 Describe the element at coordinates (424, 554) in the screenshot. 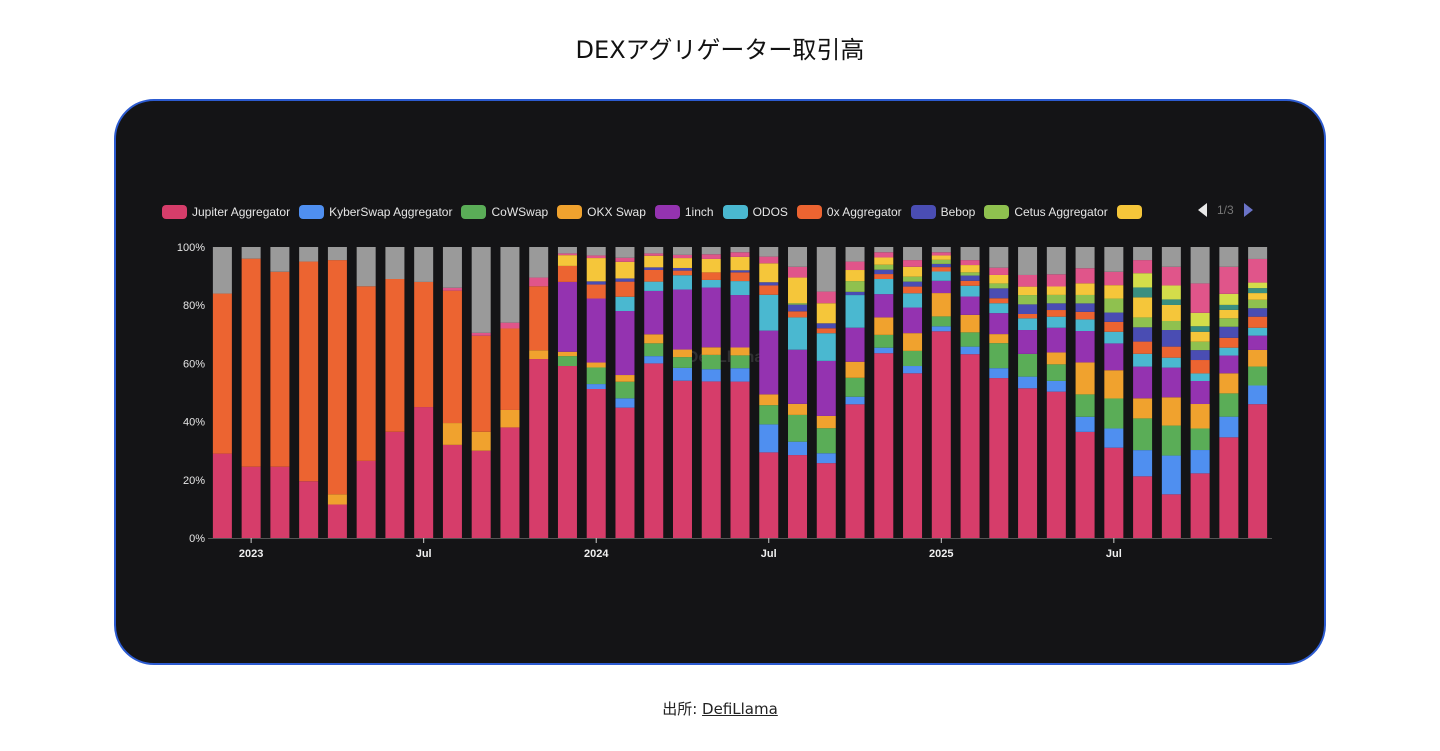

I see `x-tick-label: Jul` at that location.